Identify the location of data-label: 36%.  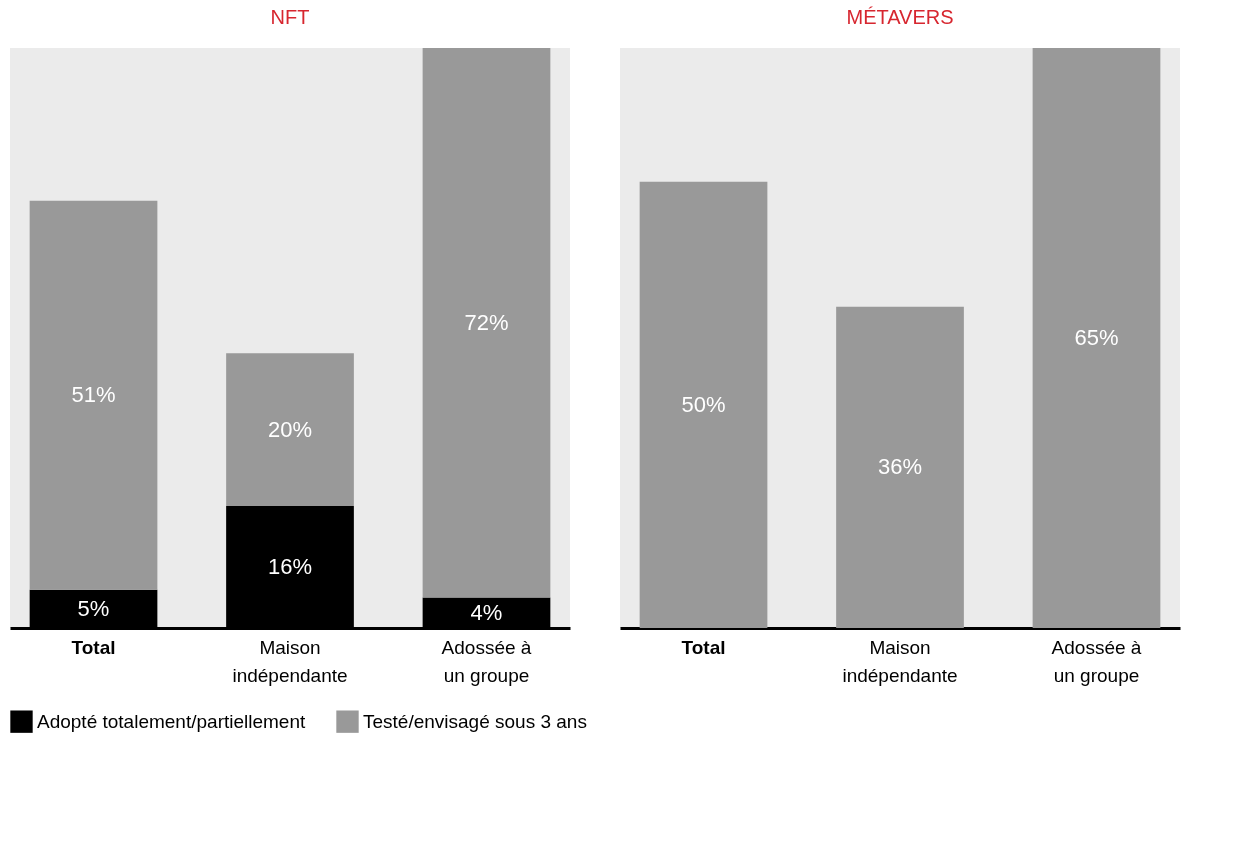
(900, 467).